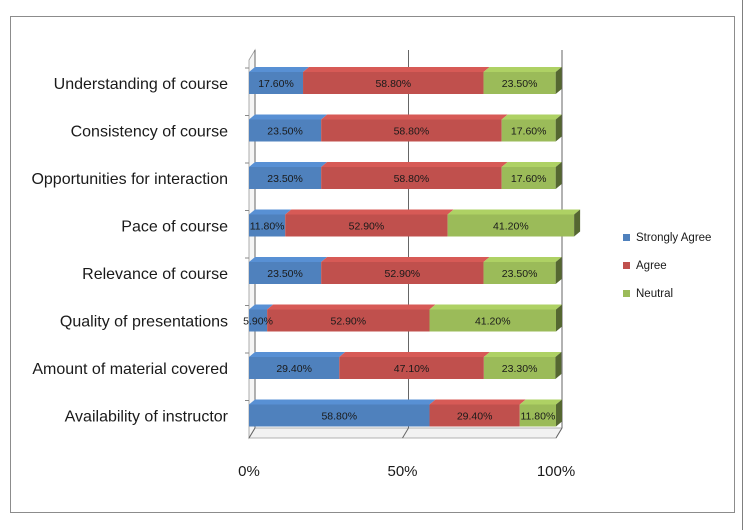  What do you see at coordinates (129, 179) in the screenshot?
I see `category-label: Opportunities for interaction` at bounding box center [129, 179].